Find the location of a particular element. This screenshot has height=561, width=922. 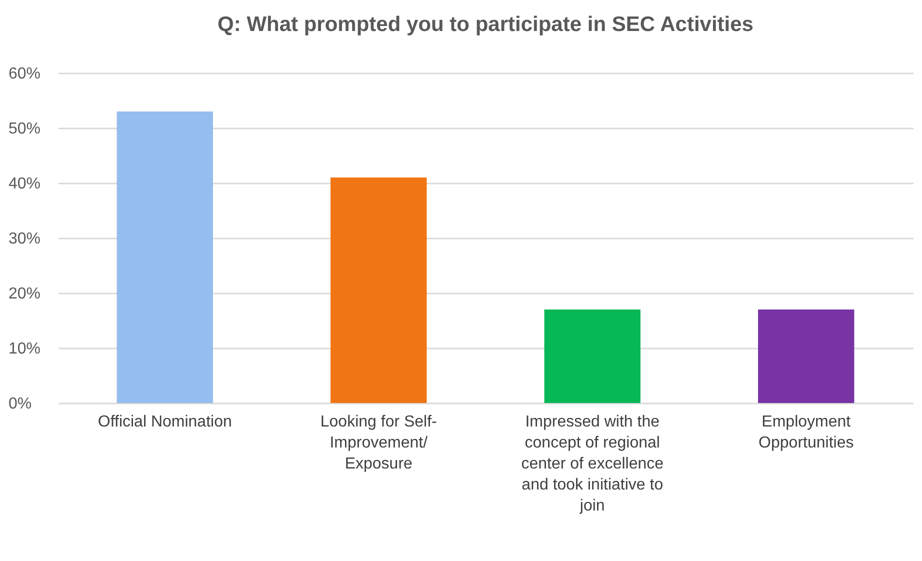

chart-title: Q: What prompted you to participate in SEC Activities is located at coordinates (486, 24).